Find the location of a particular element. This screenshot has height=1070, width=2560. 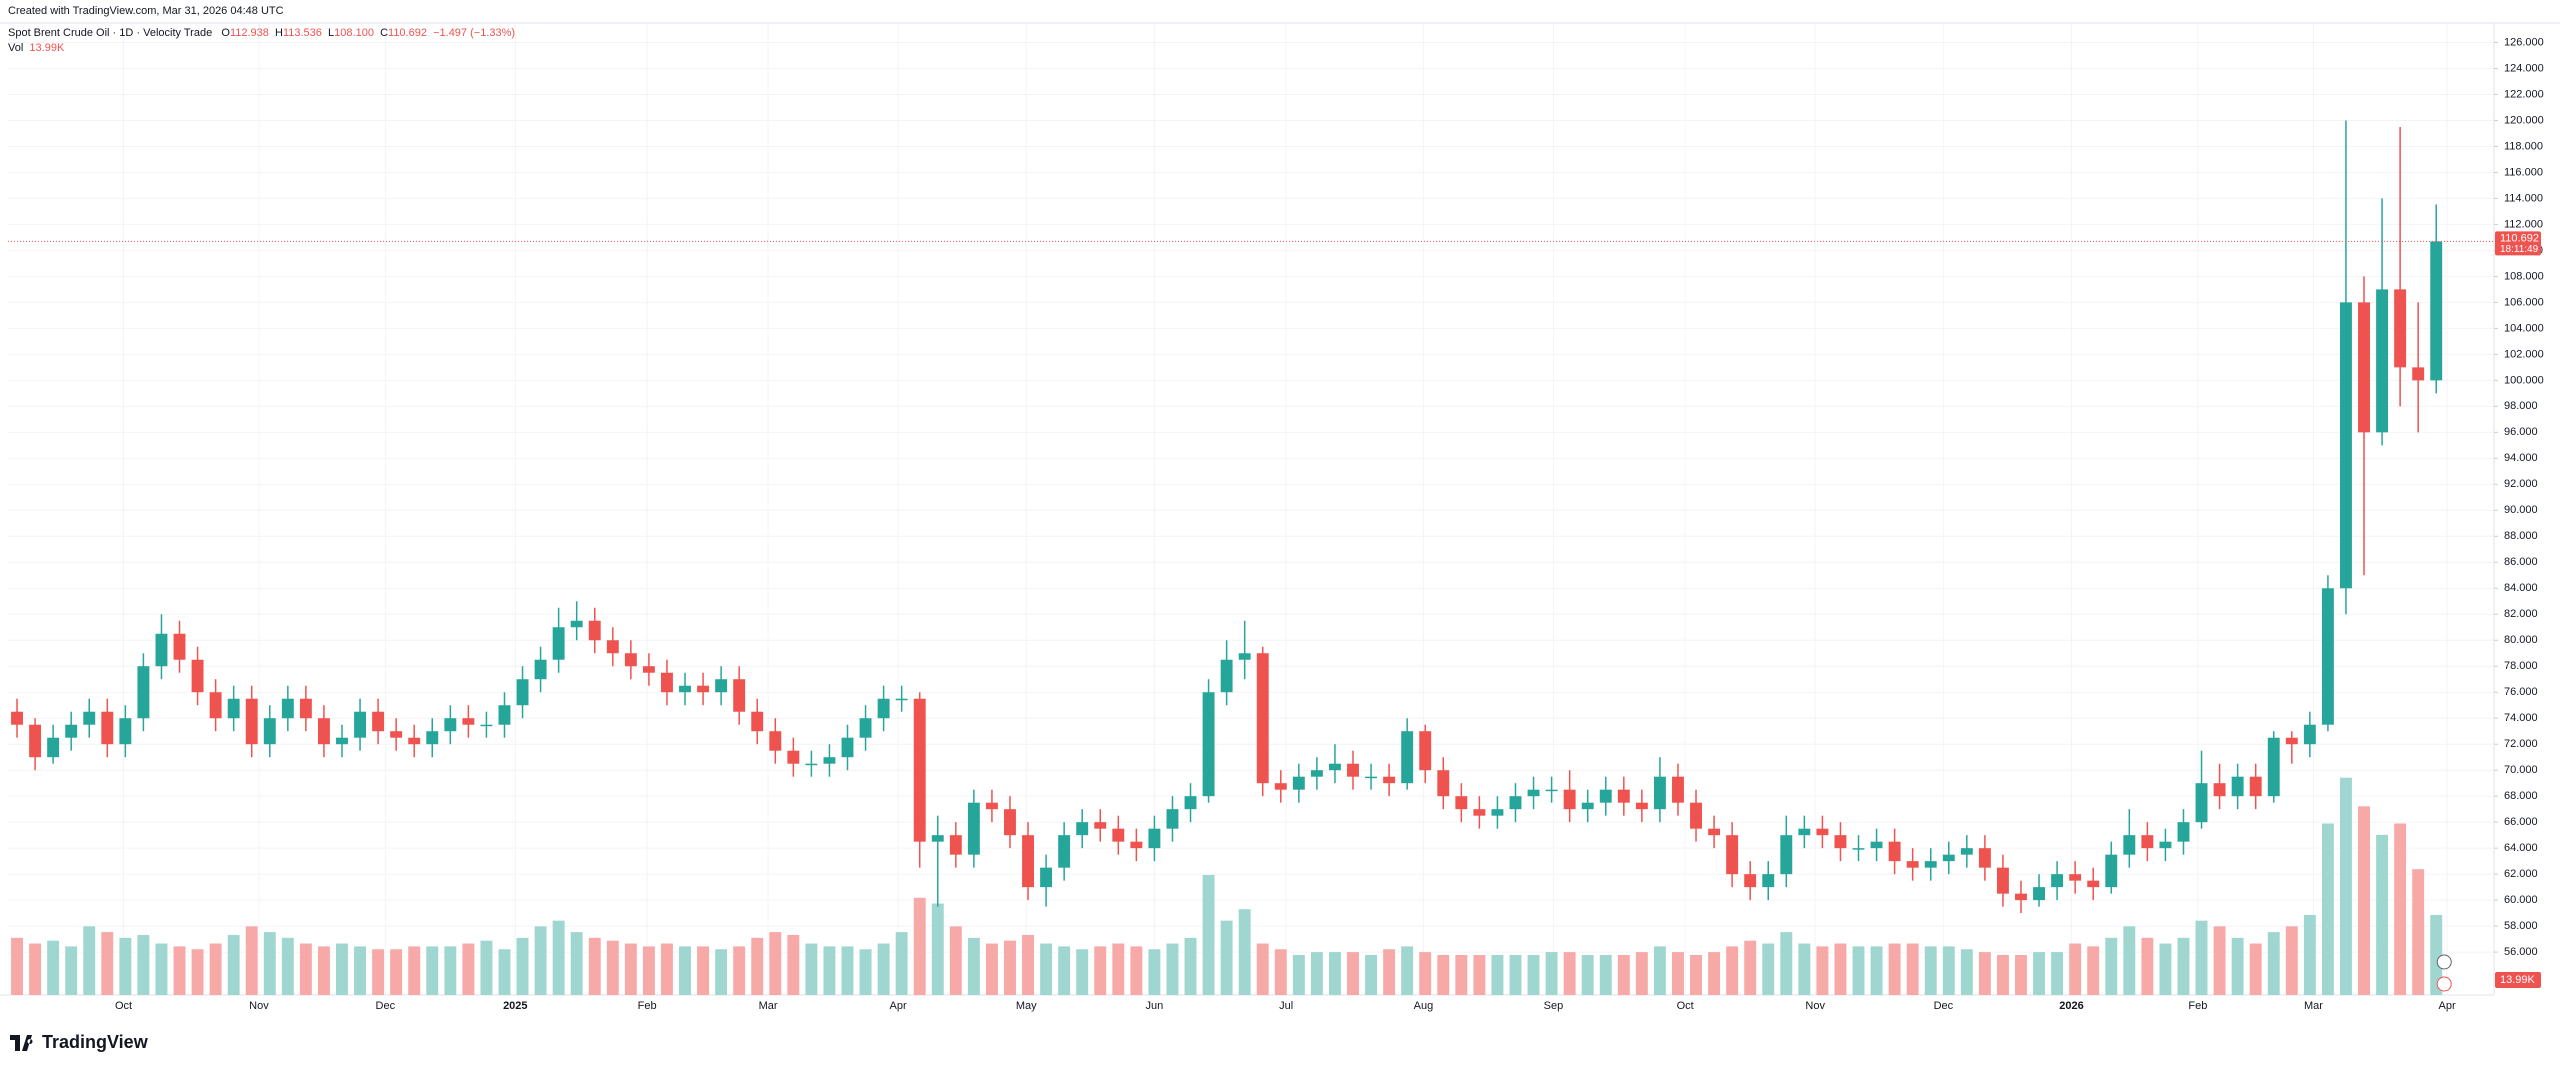

x-tick-label: Dec is located at coordinates (1944, 1006).